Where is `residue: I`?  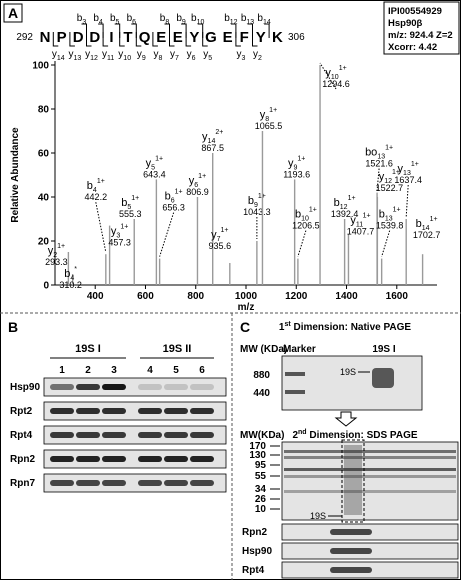
residue: I is located at coordinates (111, 37).